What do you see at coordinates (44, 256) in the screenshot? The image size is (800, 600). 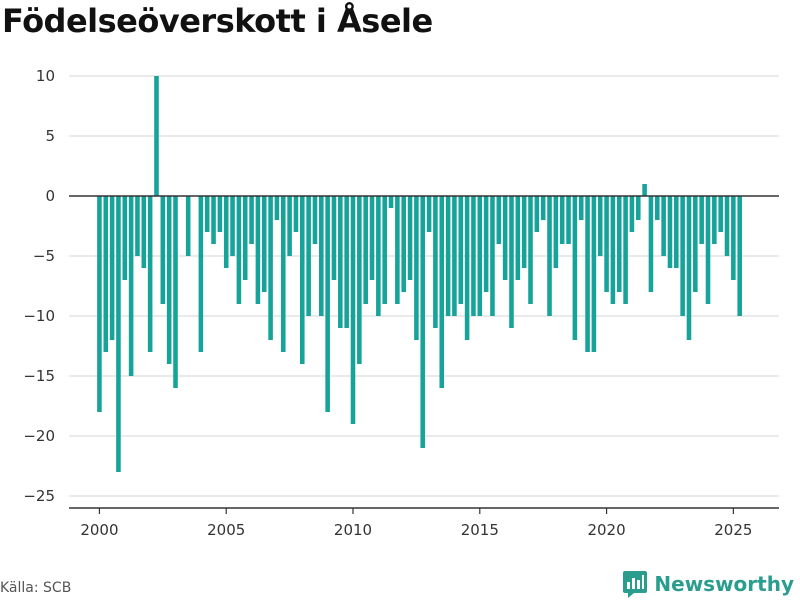 I see `y-tick-label: −5` at bounding box center [44, 256].